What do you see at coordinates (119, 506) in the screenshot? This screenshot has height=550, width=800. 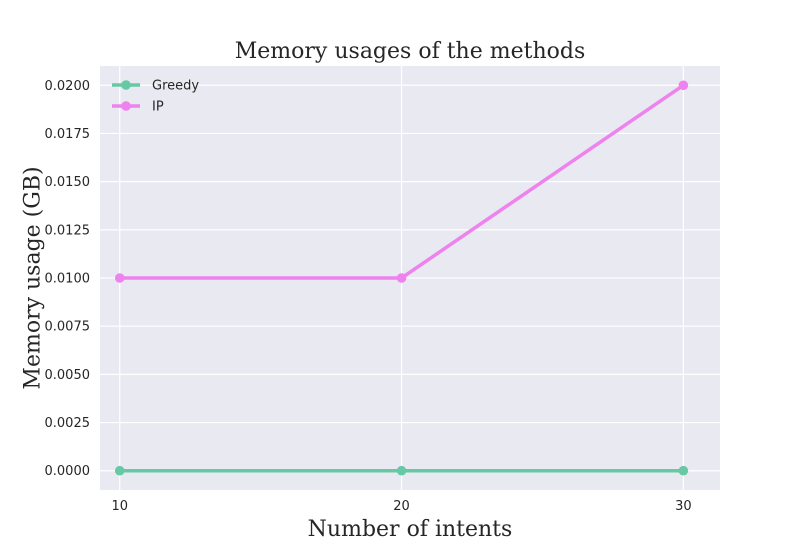 I see `x-tick-label: 10` at bounding box center [119, 506].